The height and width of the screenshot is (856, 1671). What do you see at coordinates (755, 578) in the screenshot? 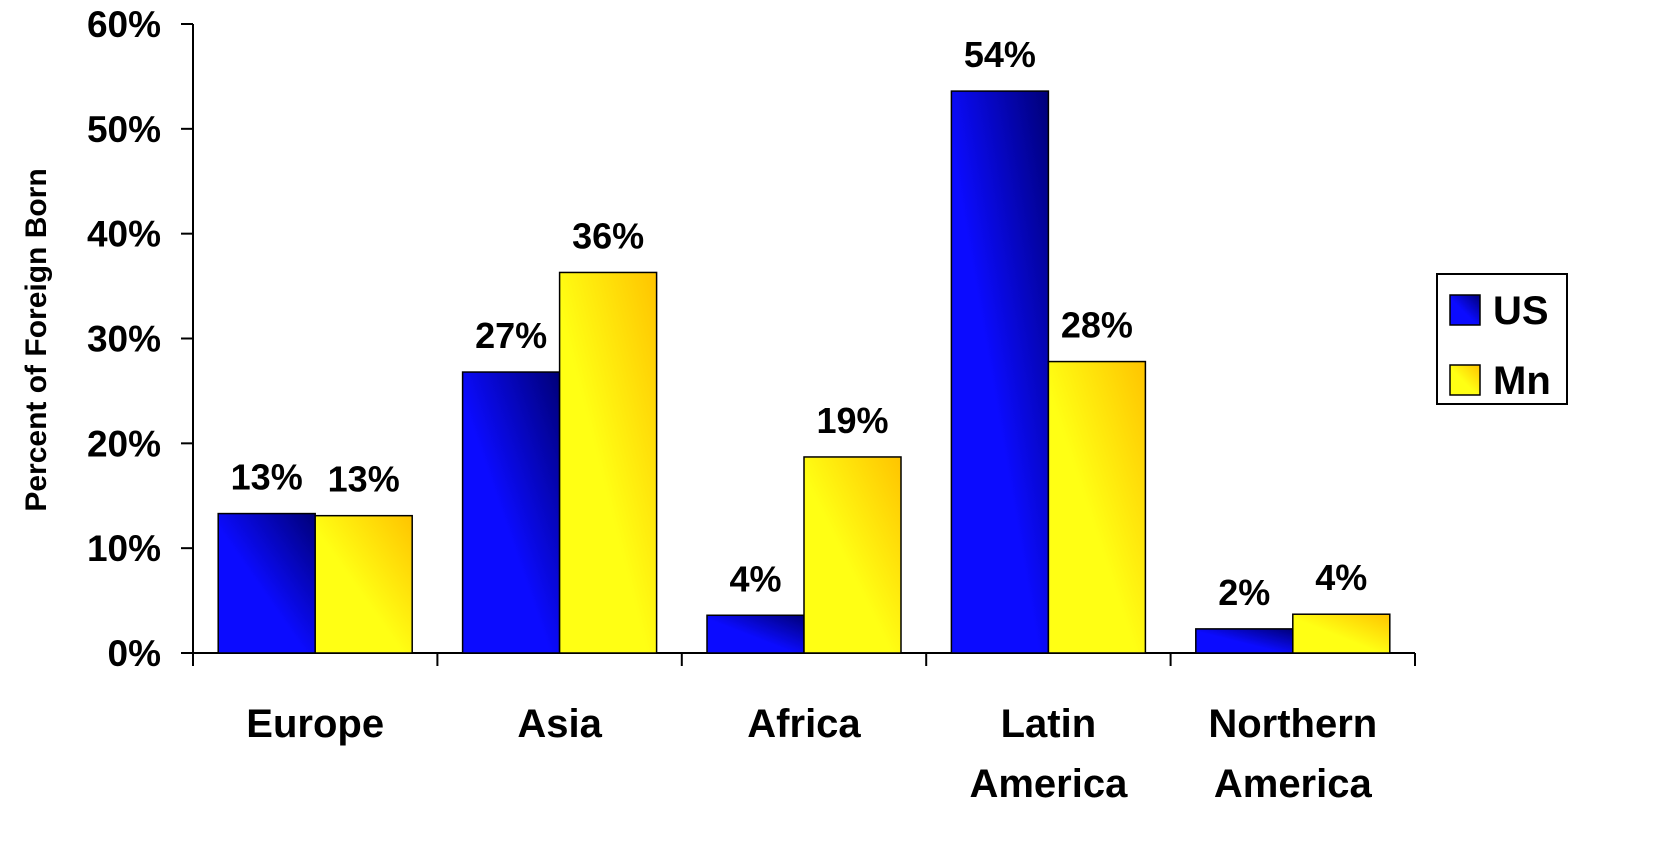
I see `data-label-us-2: 4%` at bounding box center [755, 578].